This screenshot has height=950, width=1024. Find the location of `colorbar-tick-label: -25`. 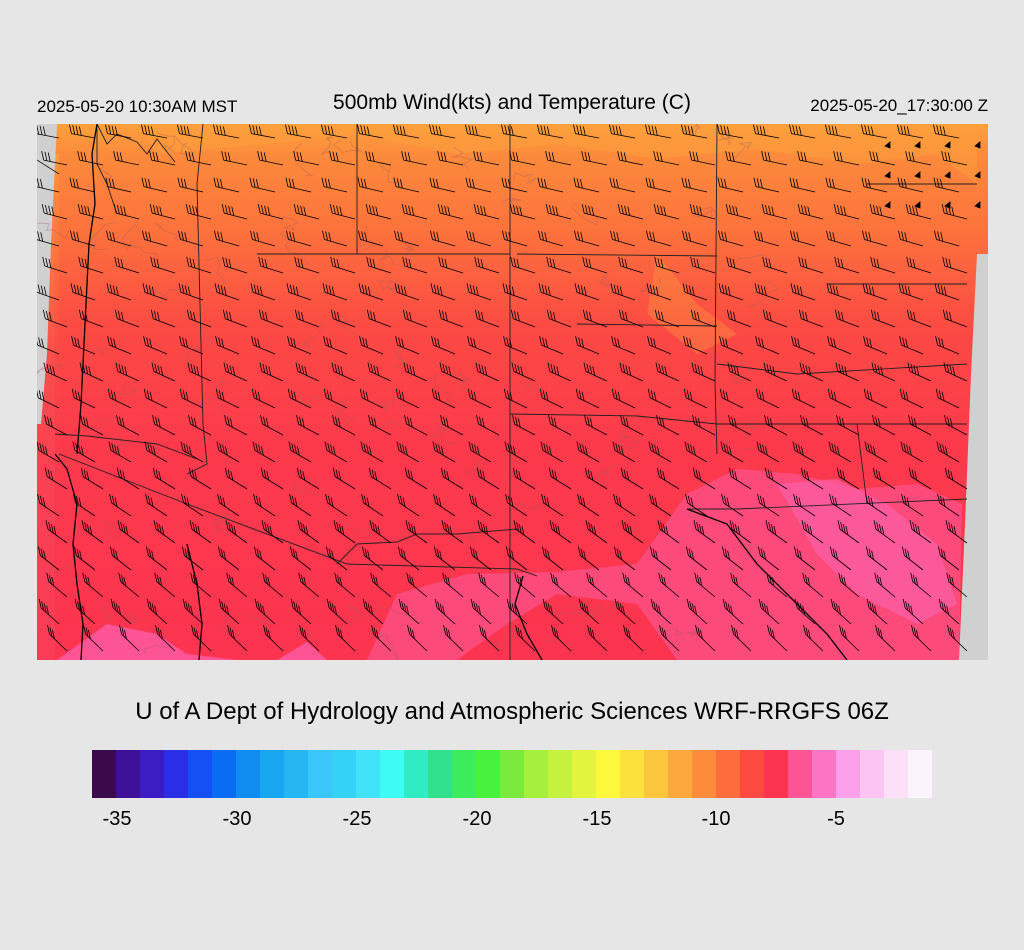

colorbar-tick-label: -25 is located at coordinates (357, 819).